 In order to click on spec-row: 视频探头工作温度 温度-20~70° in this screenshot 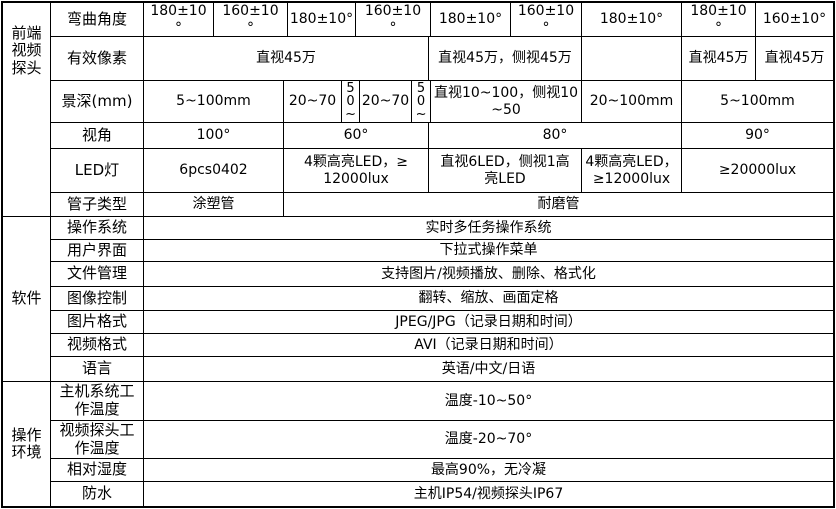, I will do `click(442, 440)`.